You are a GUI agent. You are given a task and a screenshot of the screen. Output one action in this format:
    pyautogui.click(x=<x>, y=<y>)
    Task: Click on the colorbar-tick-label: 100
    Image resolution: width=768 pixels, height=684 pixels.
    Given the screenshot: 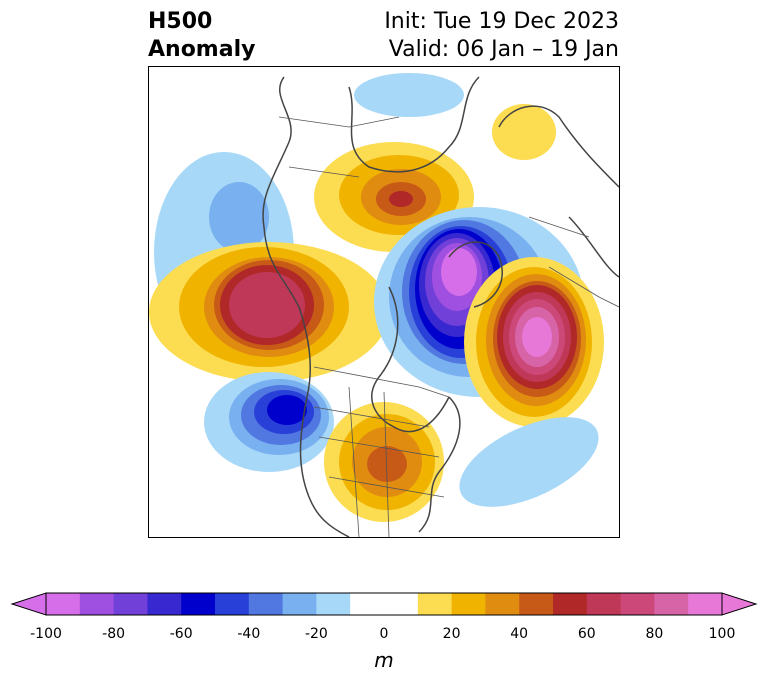 What is the action you would take?
    pyautogui.click(x=722, y=634)
    